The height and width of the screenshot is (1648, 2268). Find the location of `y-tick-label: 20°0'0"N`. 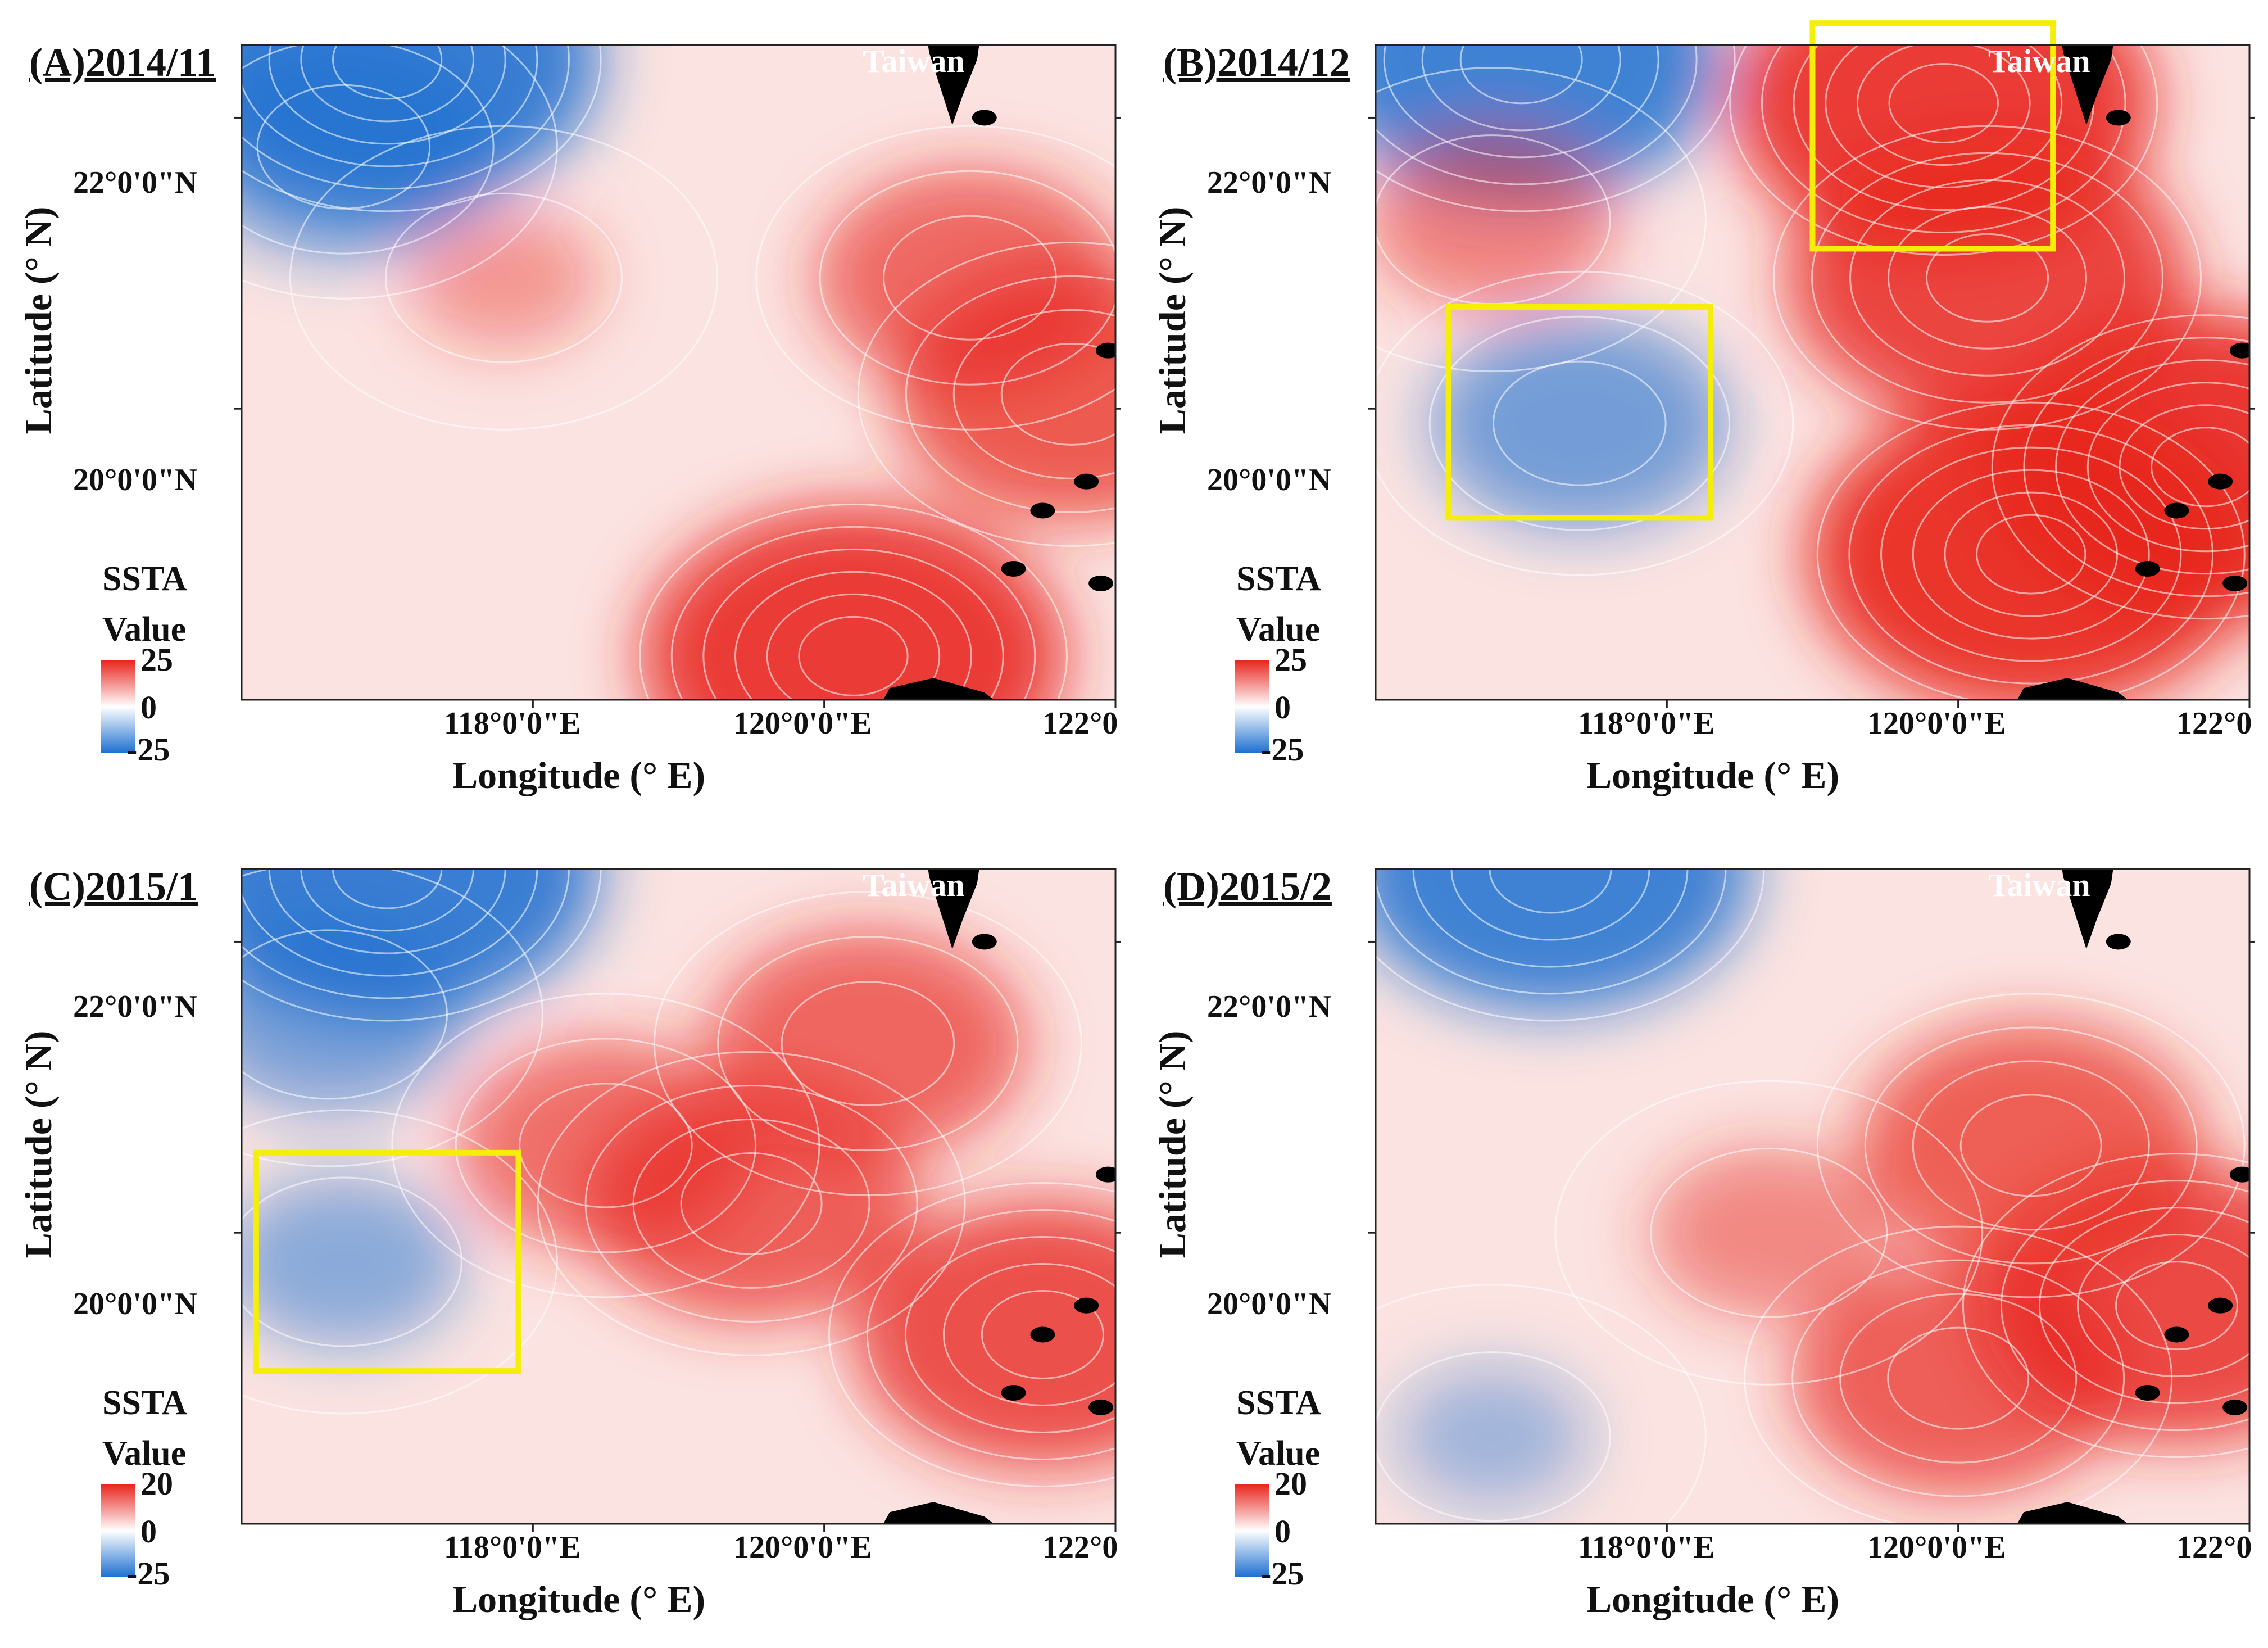

y-tick-label: 20°0'0"N is located at coordinates (135, 1304).